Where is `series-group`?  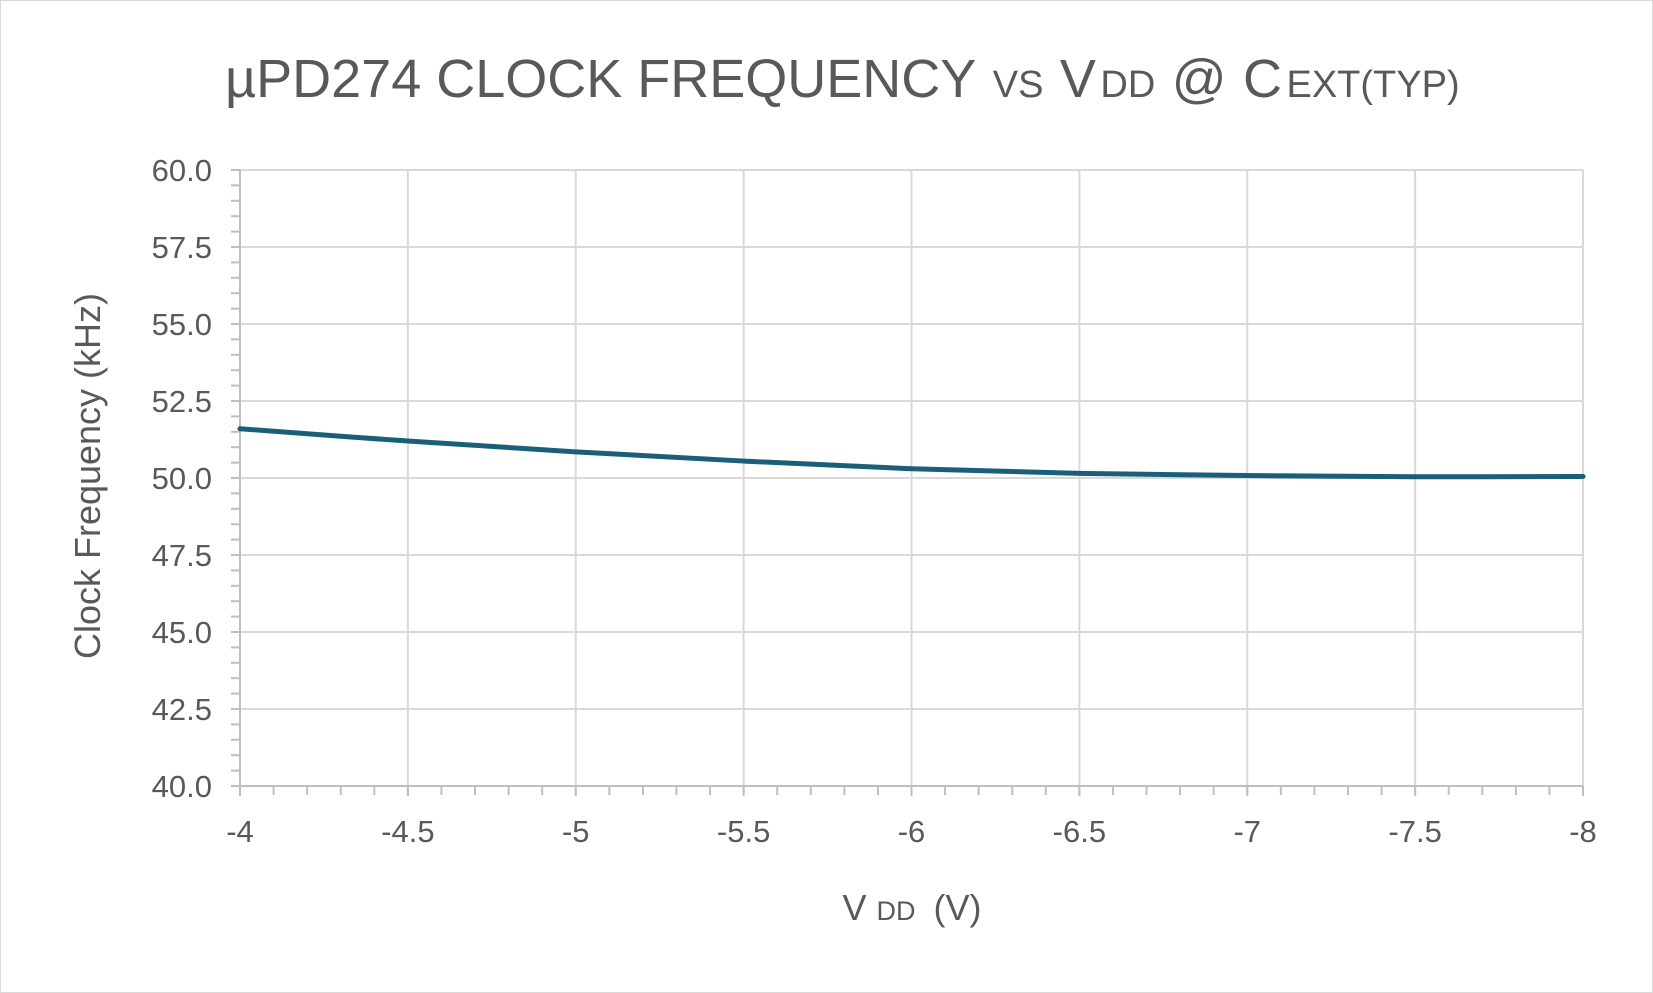
series-group is located at coordinates (911, 453).